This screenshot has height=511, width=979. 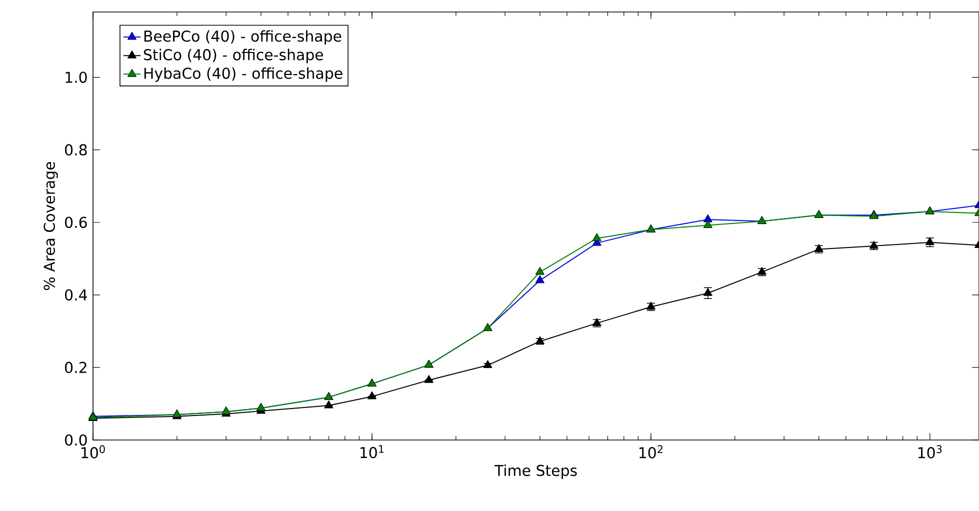 I want to click on y-tick-label: 0.0, so click(x=76, y=440).